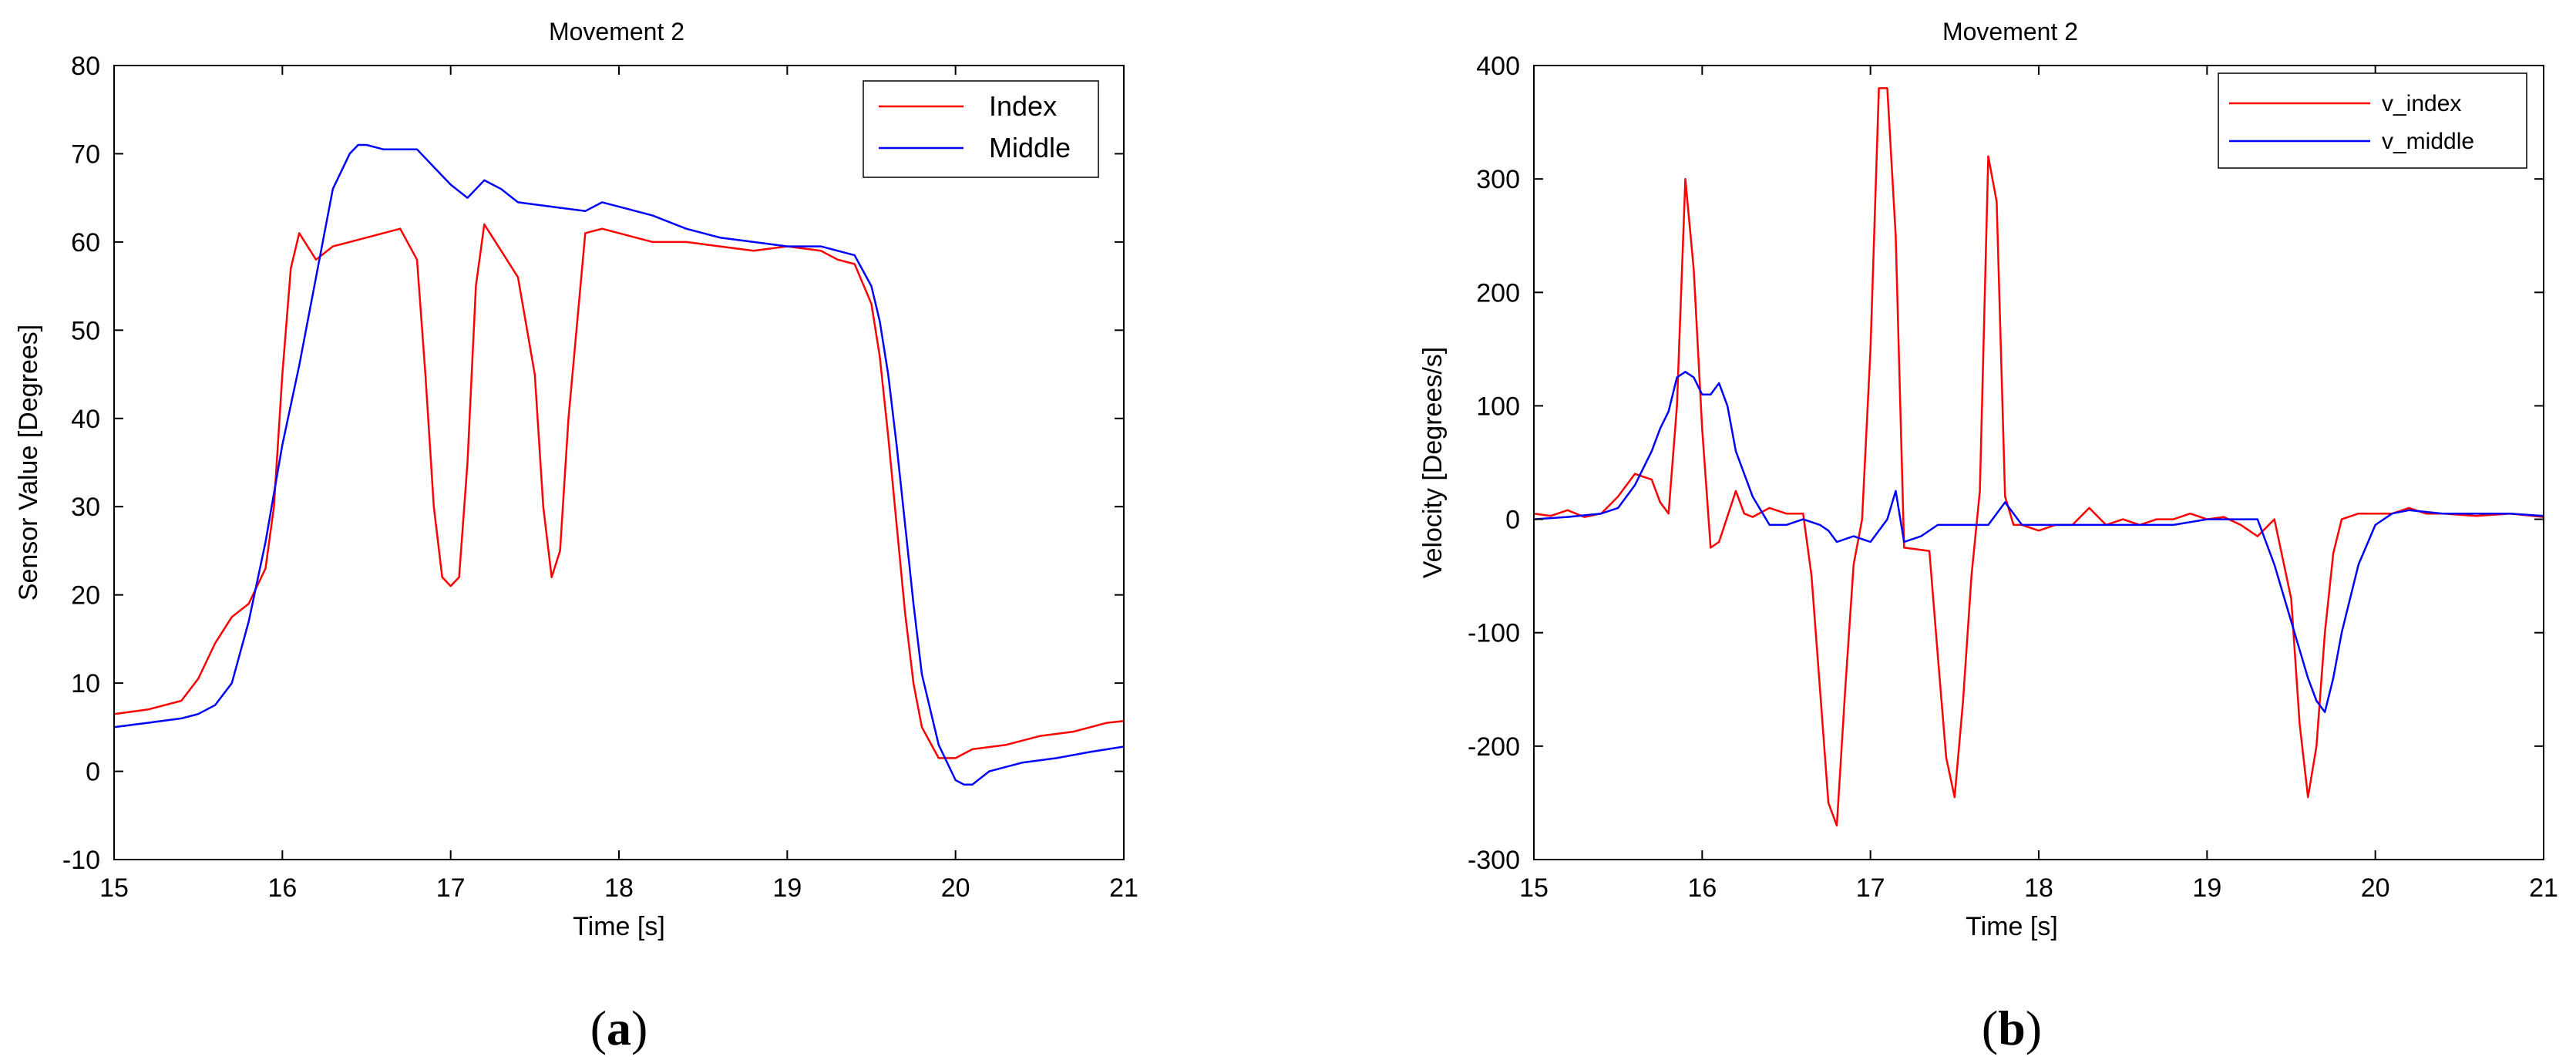 This screenshot has width=2576, height=1060. Describe the element at coordinates (1123, 888) in the screenshot. I see `chart-a-x-tick-label: 21` at that location.